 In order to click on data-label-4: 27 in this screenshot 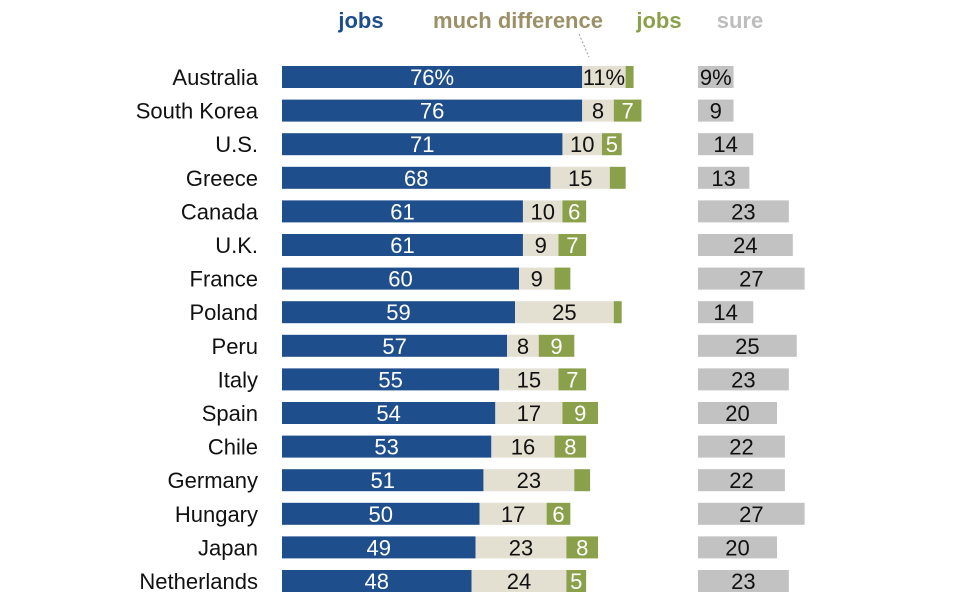, I will do `click(751, 279)`.